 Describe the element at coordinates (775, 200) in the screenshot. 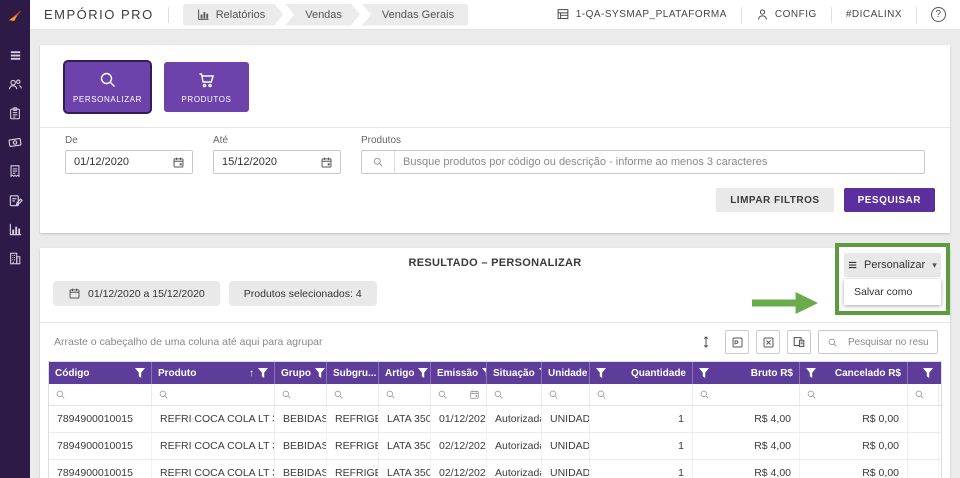

I see `clear-filters-button: LIMPAR FILTROS` at that location.